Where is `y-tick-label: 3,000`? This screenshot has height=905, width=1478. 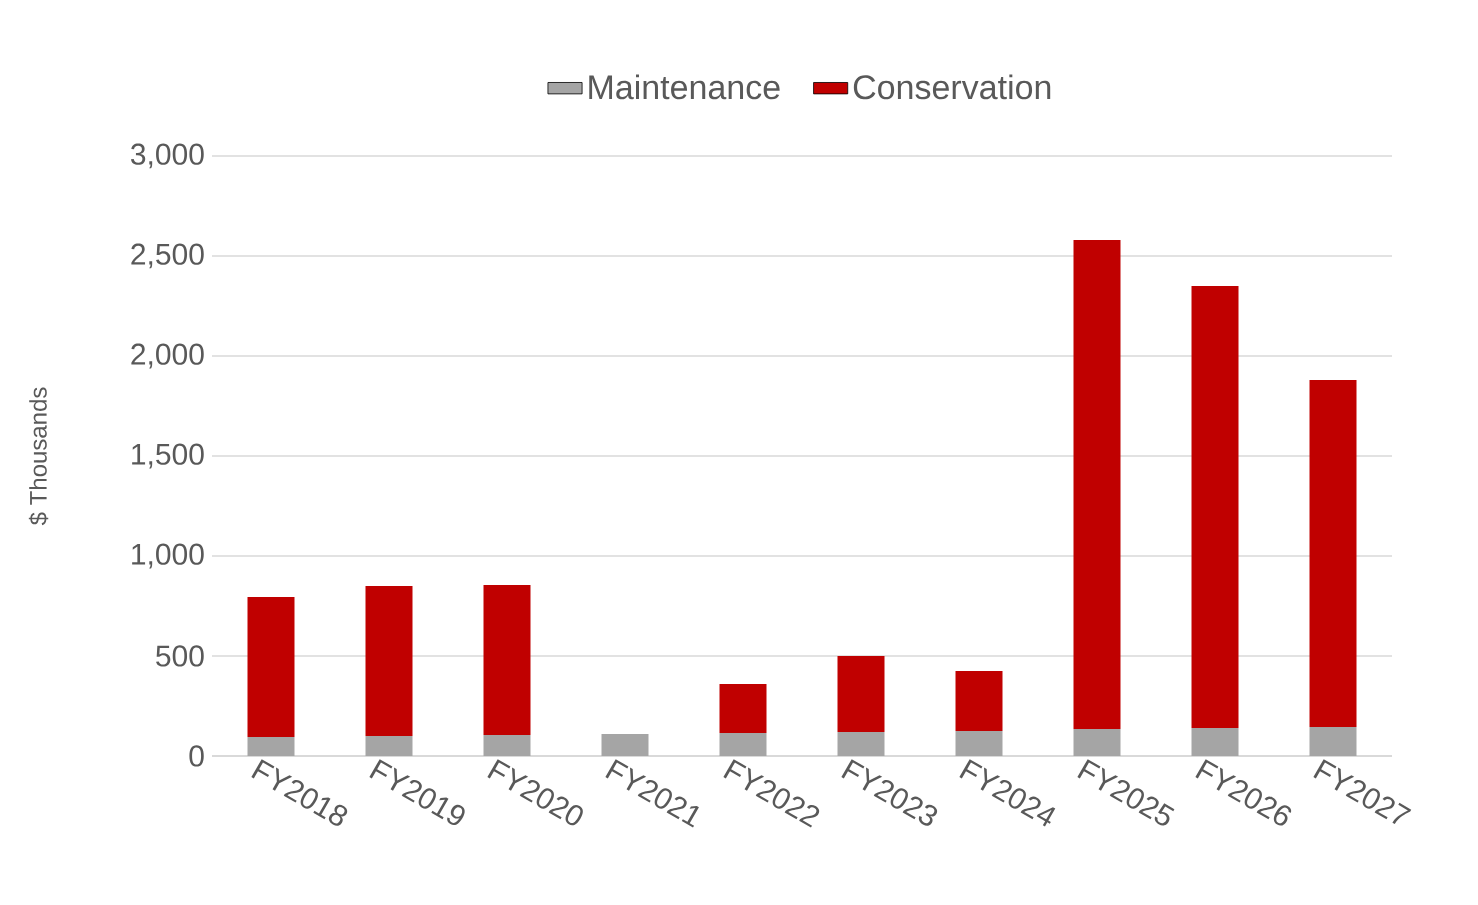
y-tick-label: 3,000 is located at coordinates (167, 156).